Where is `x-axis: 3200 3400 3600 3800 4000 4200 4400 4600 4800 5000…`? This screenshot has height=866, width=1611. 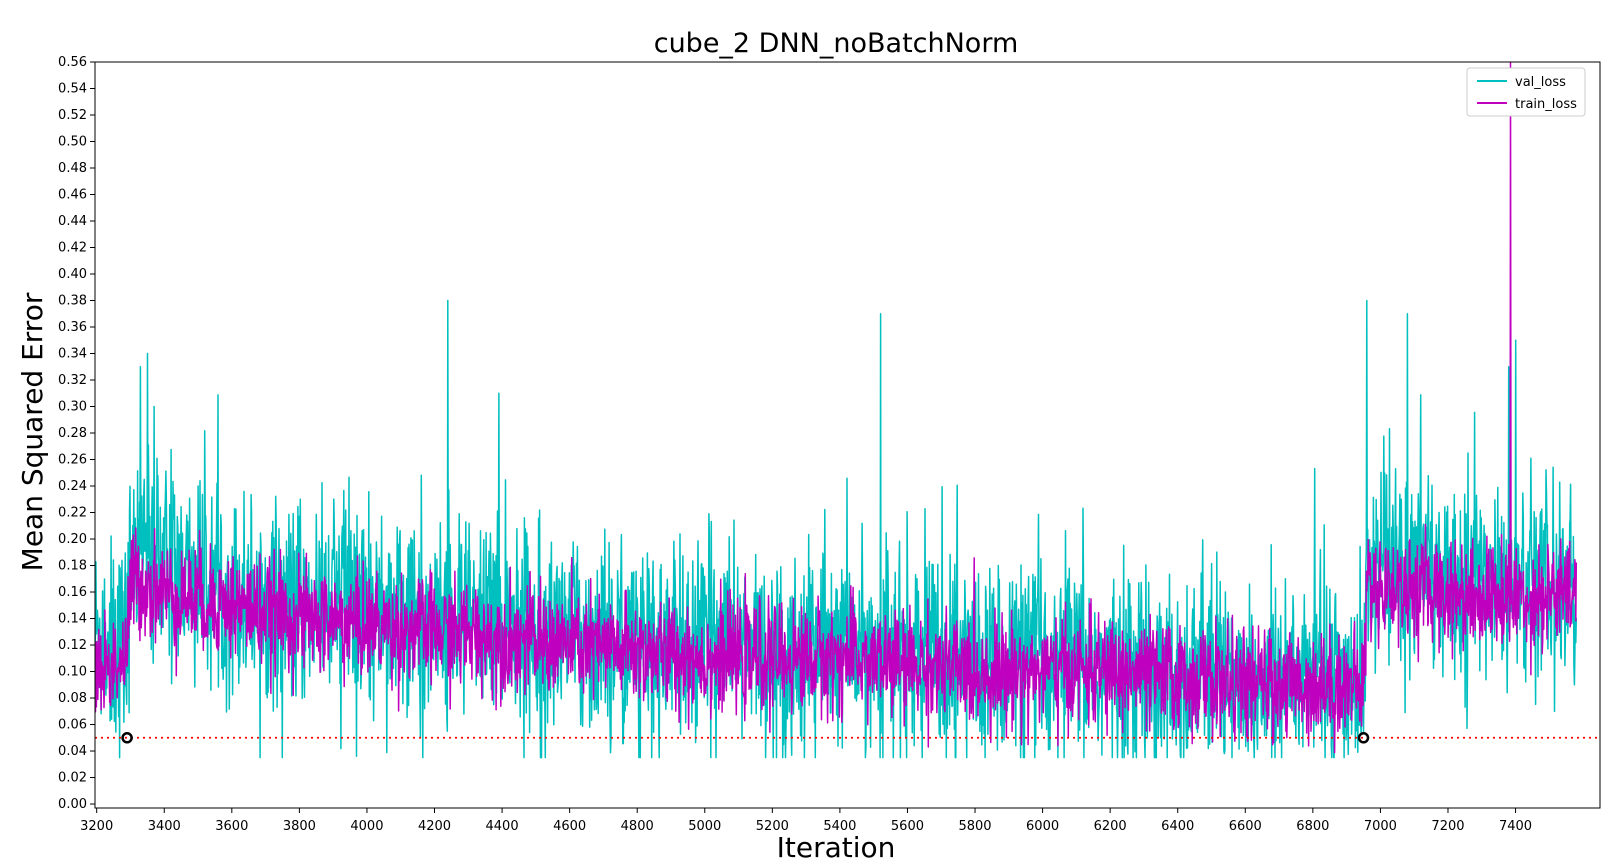 x-axis: 3200 3400 3600 3800 4000 4200 4400 4600 4800 5000… is located at coordinates (806, 821).